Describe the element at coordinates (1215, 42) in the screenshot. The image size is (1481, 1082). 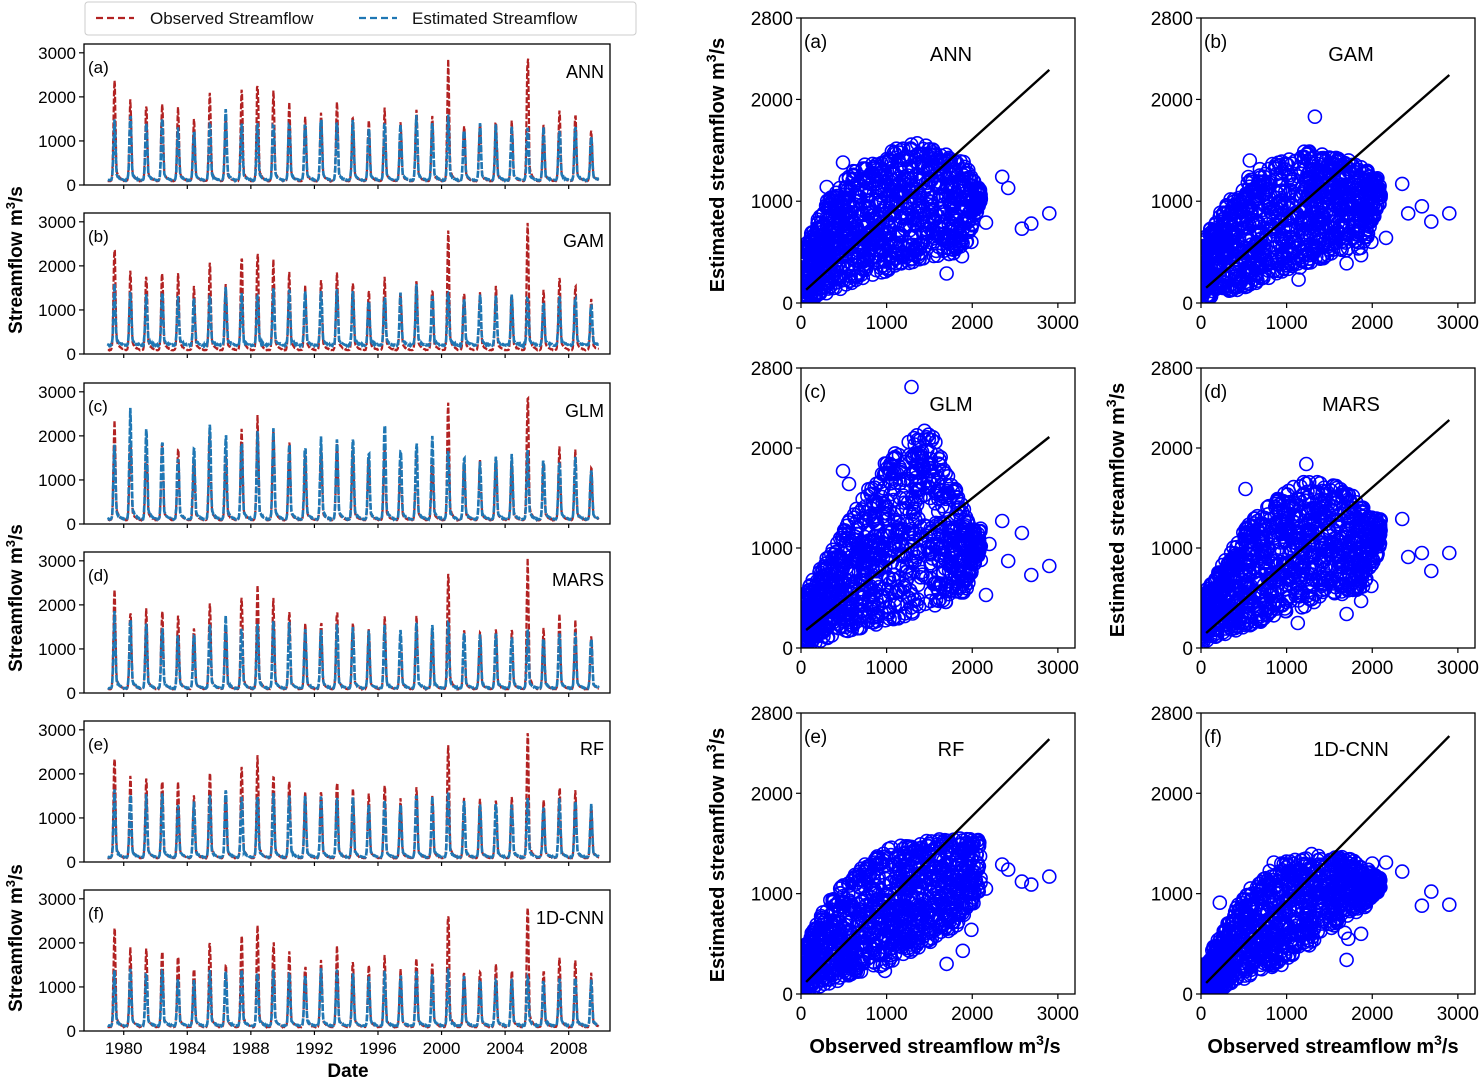
I see `panel-tag: (b)` at that location.